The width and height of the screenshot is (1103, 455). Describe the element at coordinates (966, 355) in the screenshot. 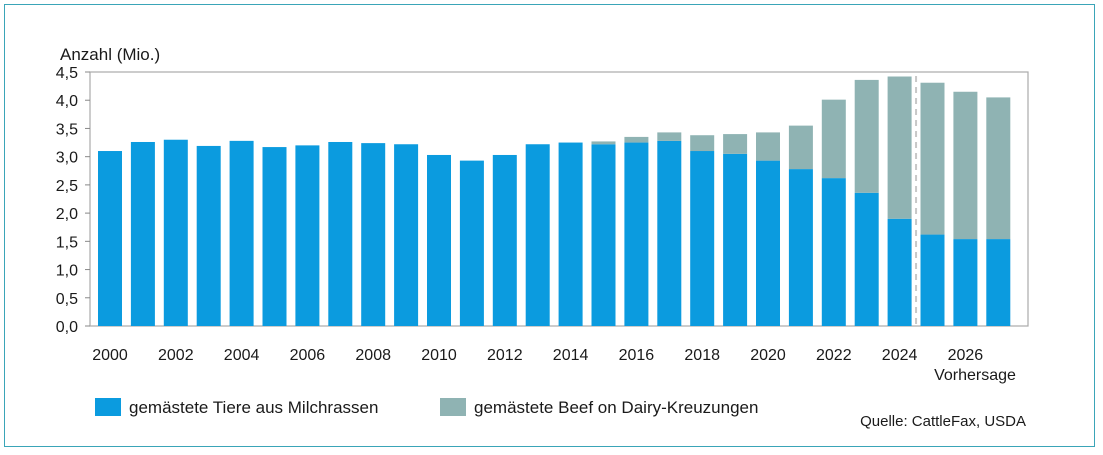

I see `x-tick-label: 2026` at that location.